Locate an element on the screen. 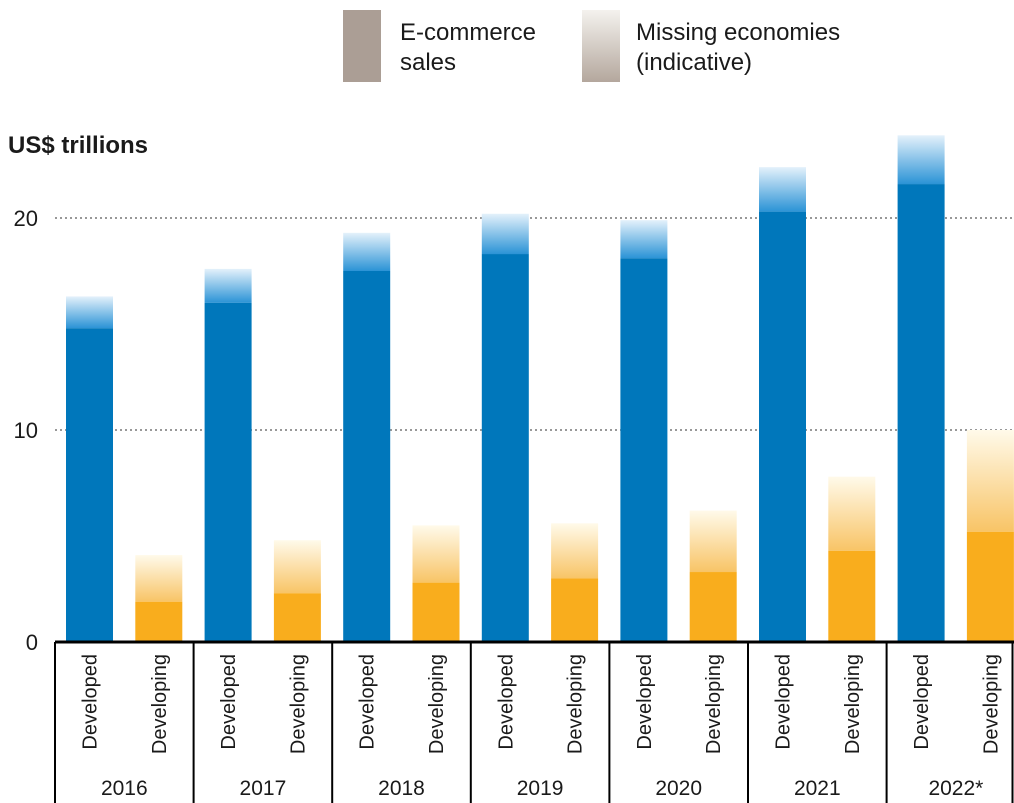  bar-sales-developing-2018 is located at coordinates (436, 612).